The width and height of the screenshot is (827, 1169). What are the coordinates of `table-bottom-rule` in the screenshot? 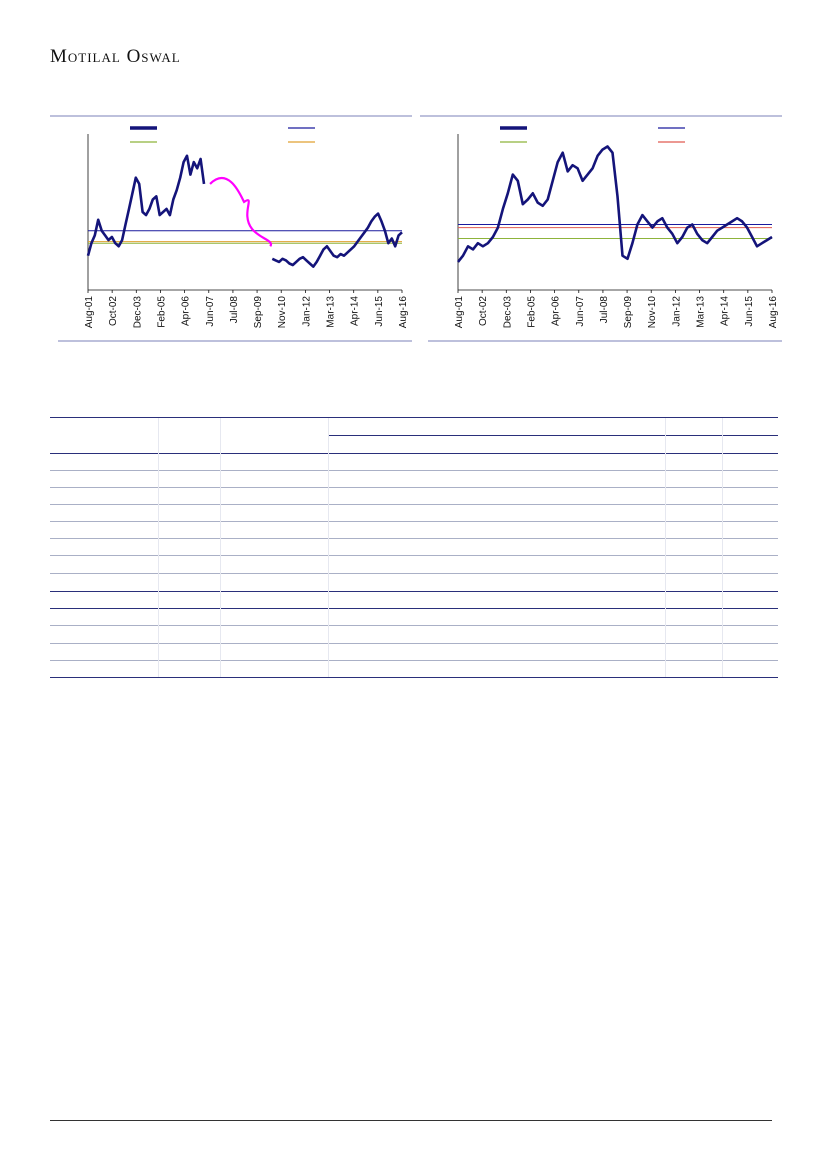 It's located at (414, 678).